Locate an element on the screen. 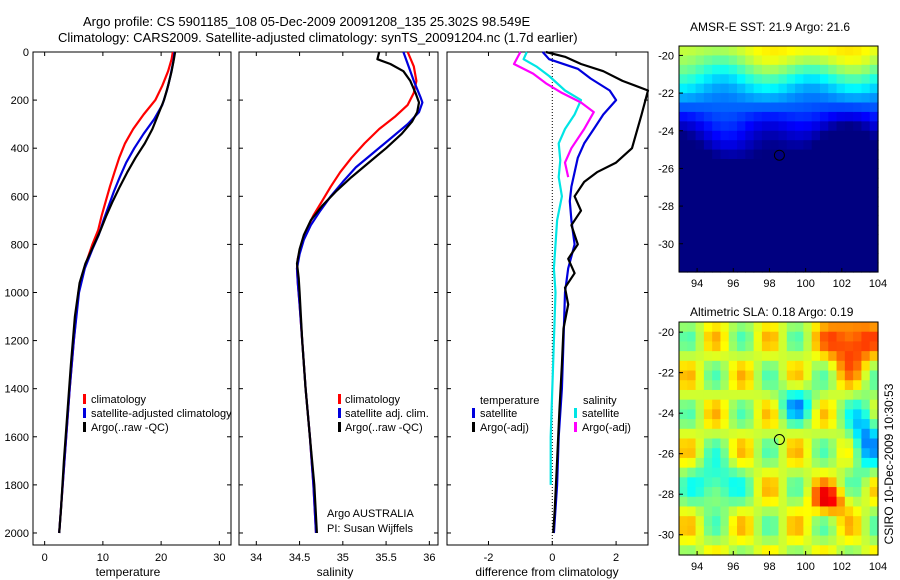 The image size is (900, 580). y-tick-label: 600 is located at coordinates (20, 197).